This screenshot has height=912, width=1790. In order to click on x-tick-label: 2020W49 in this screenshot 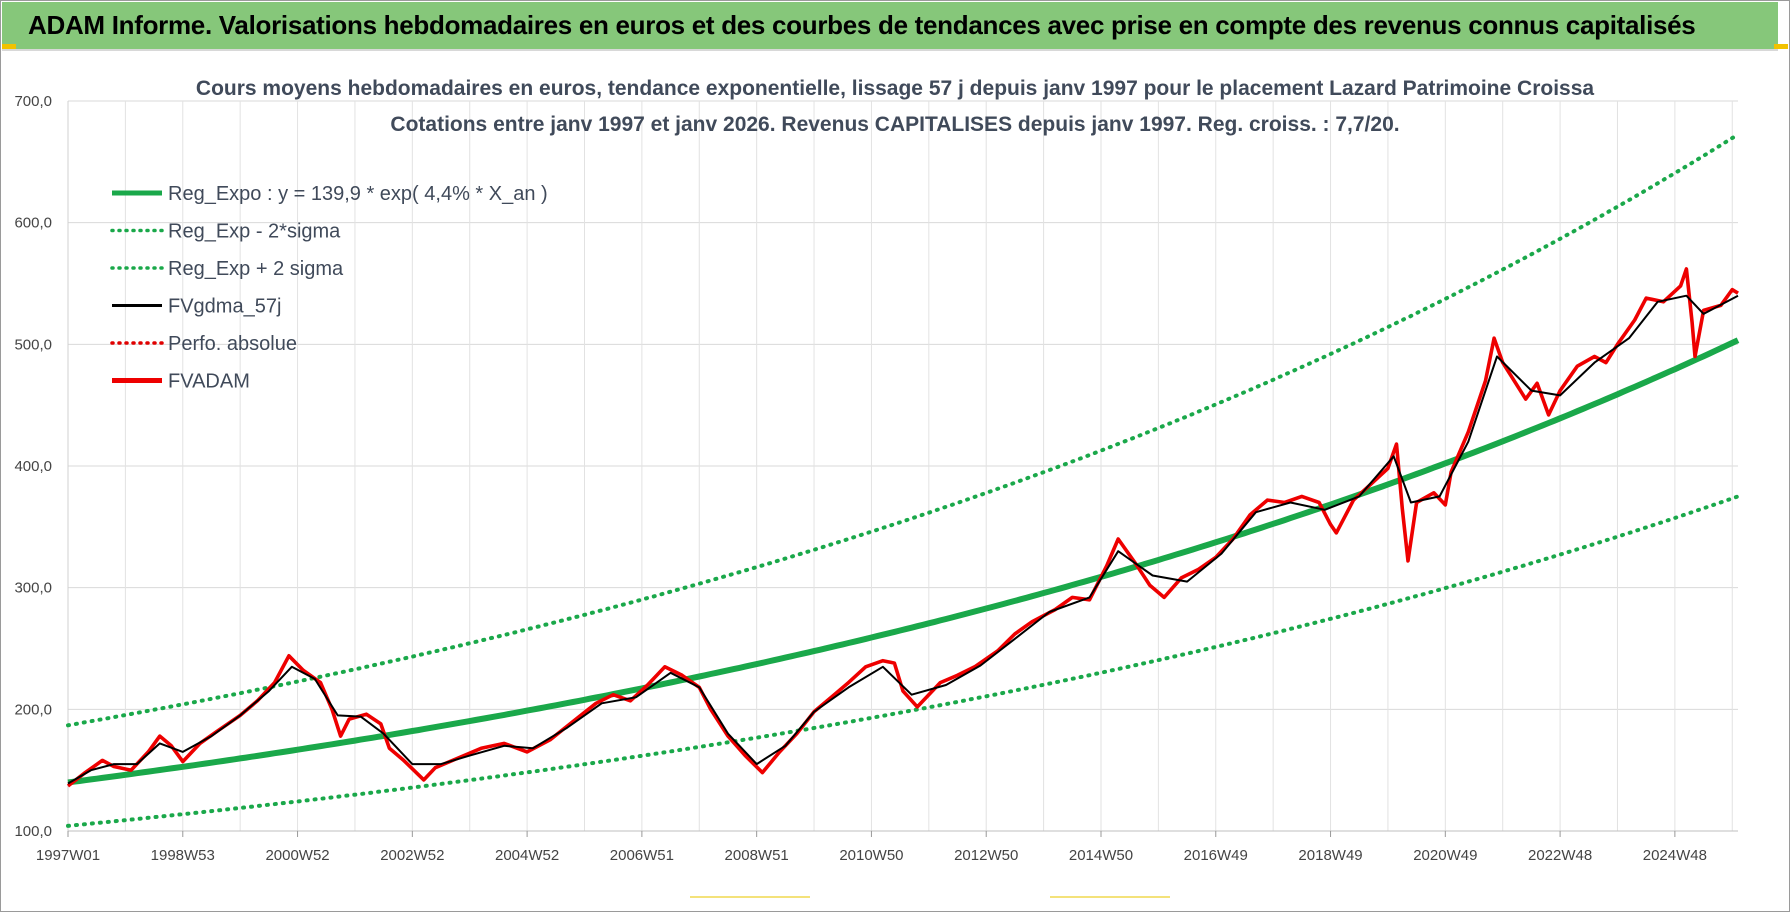, I will do `click(1445, 855)`.